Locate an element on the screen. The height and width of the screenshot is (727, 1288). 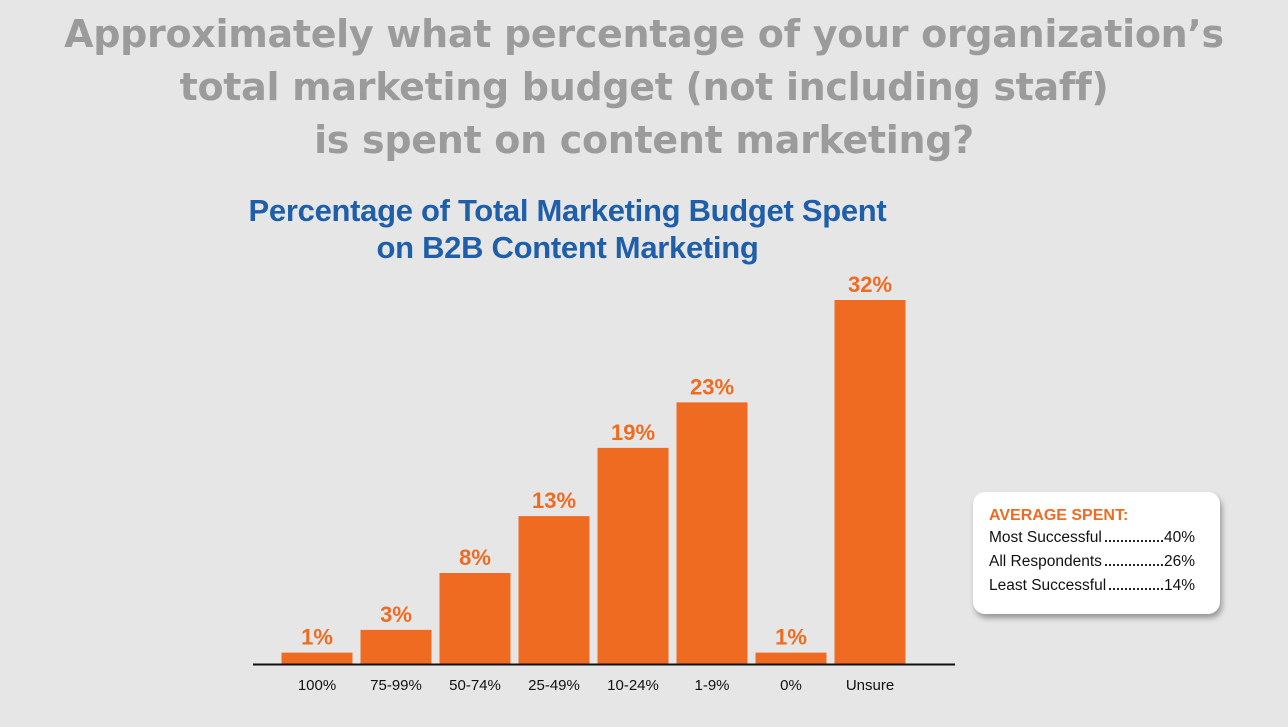
data-label: 13% is located at coordinates (554, 500).